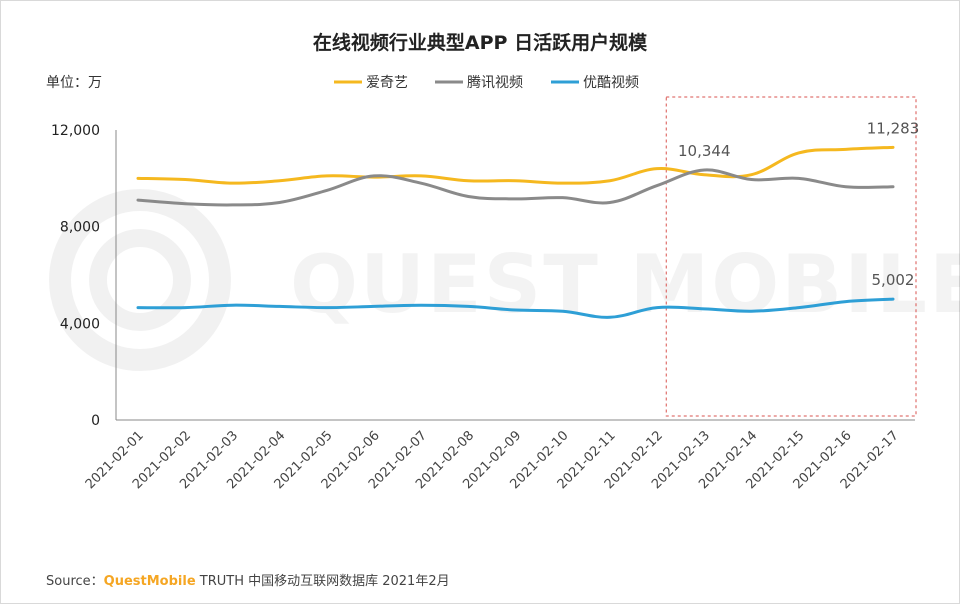 This screenshot has width=960, height=604. Describe the element at coordinates (322, 581) in the screenshot. I see `source-suffix: TRUTH 中国移动互联网数据库 2021年2月` at that location.